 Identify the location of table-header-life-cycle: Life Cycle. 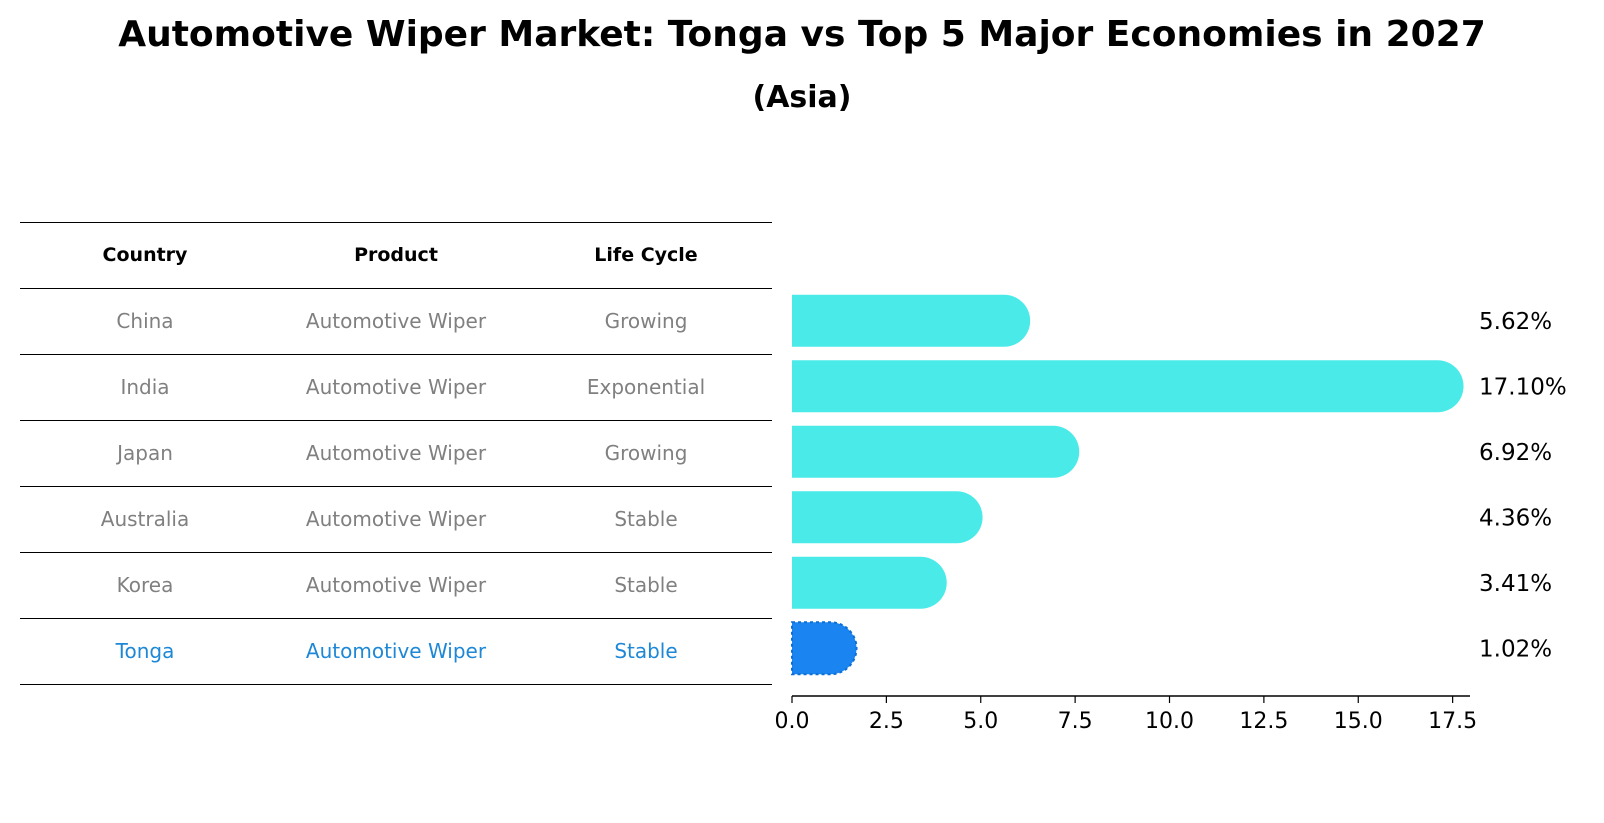
(646, 255).